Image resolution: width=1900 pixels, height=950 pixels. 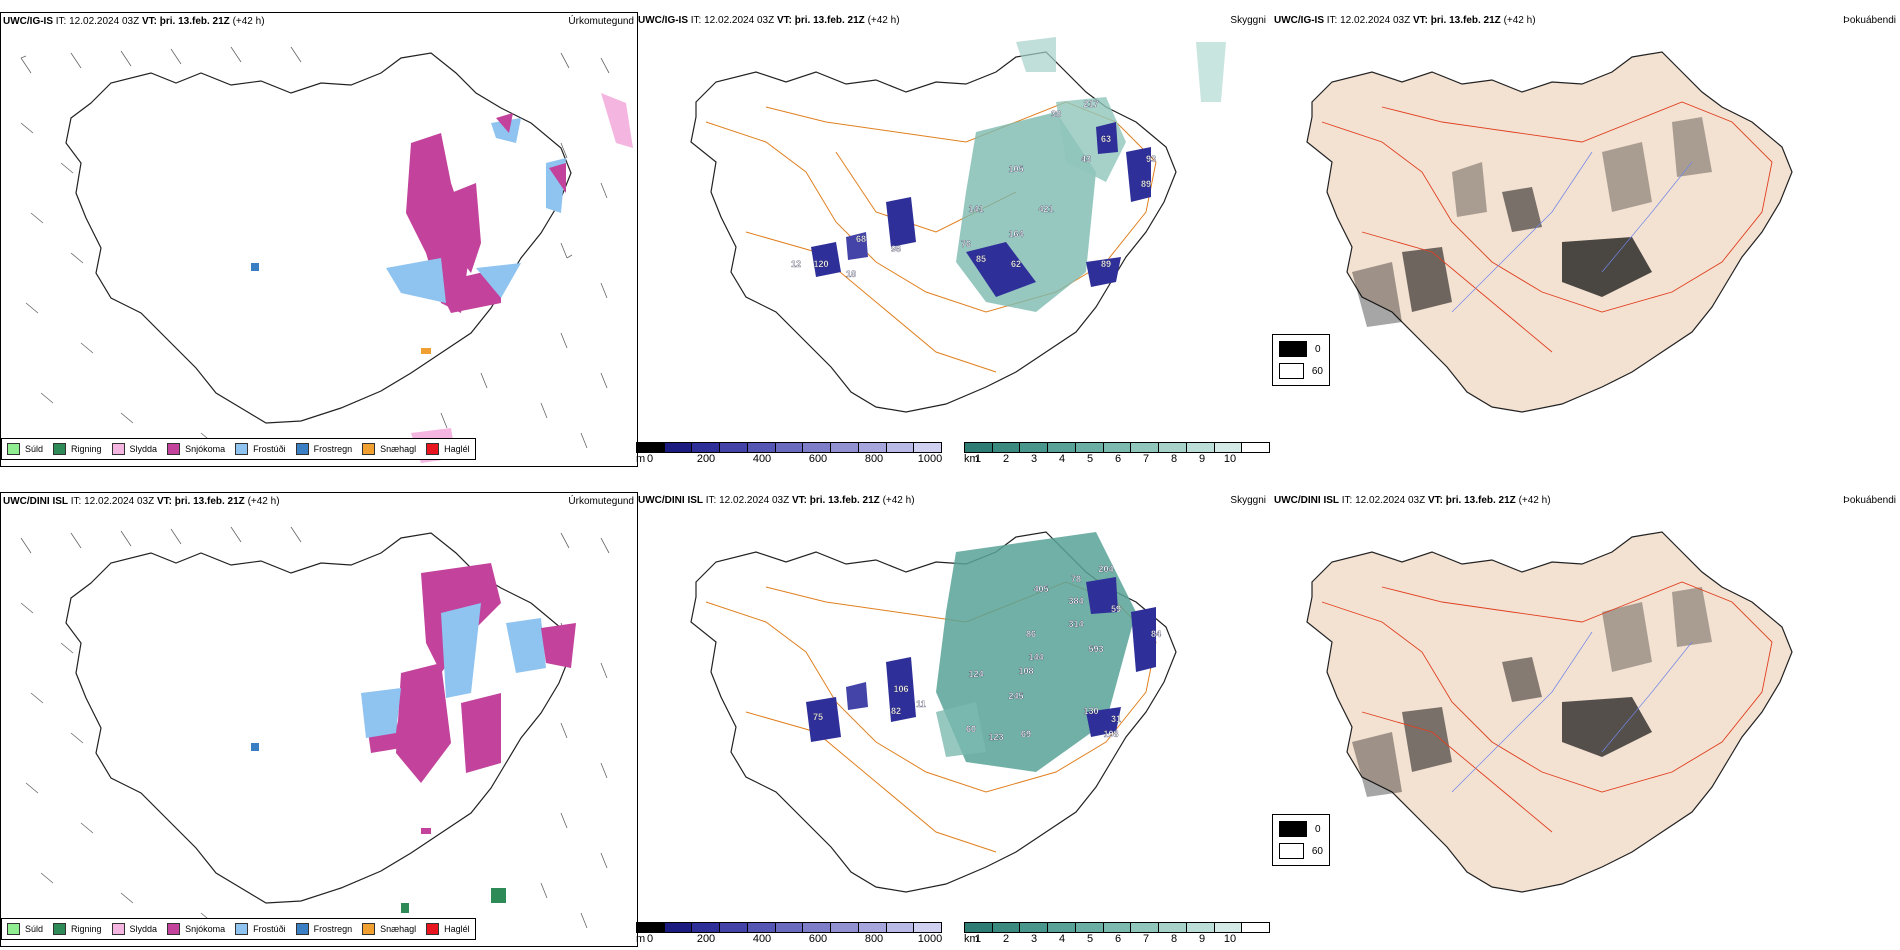 I want to click on colorbar-tick-label: 5, so click(x=1090, y=459).